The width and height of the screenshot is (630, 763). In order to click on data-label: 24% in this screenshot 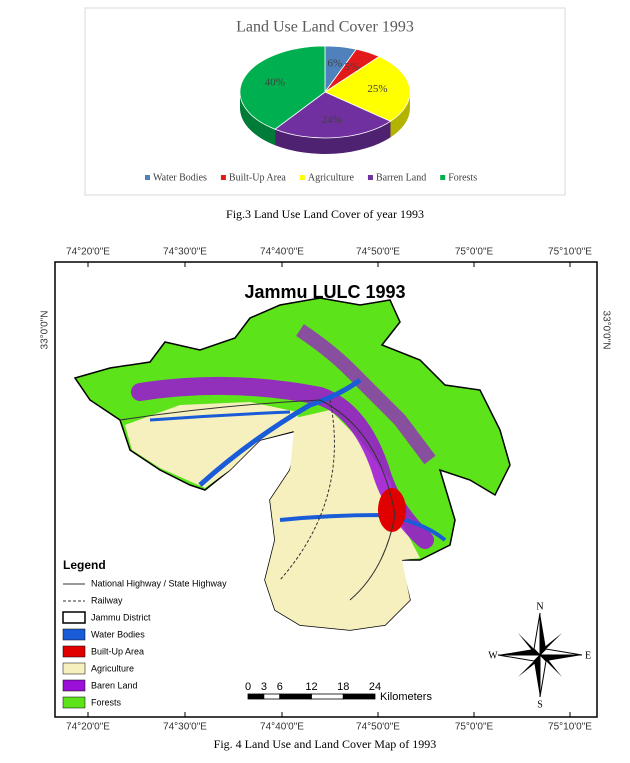, I will do `click(332, 120)`.